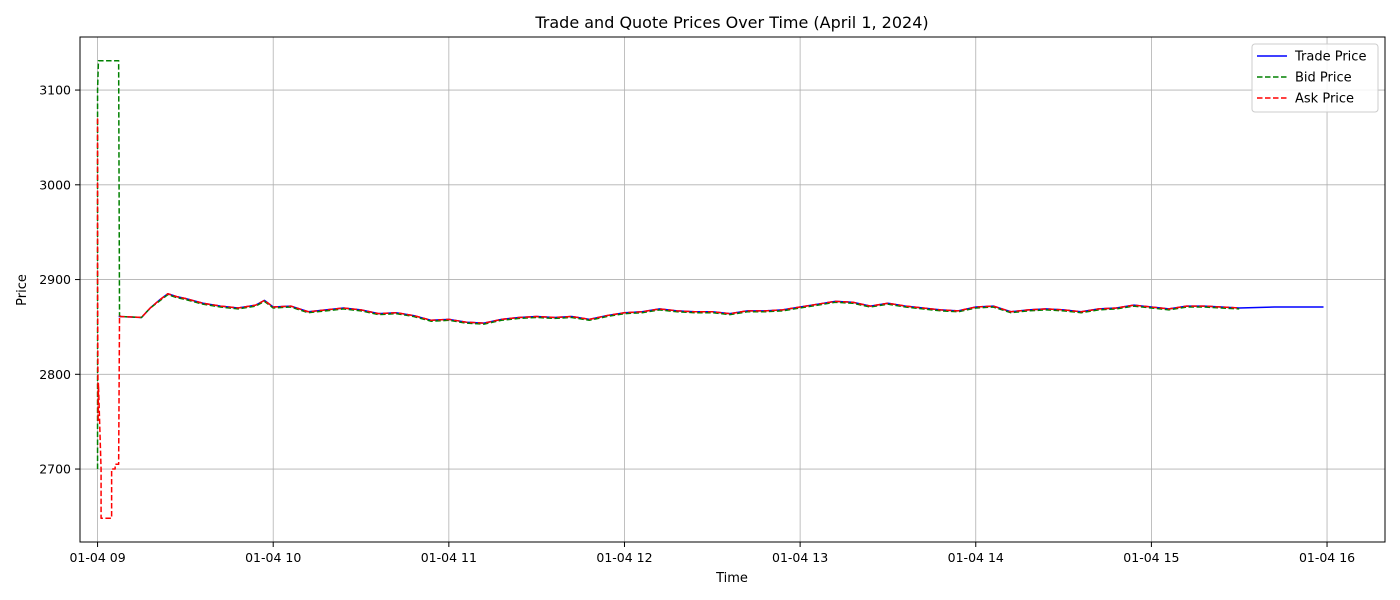 The height and width of the screenshot is (600, 1400). Describe the element at coordinates (97, 557) in the screenshot. I see `x-tick-label: 01-04 09` at that location.